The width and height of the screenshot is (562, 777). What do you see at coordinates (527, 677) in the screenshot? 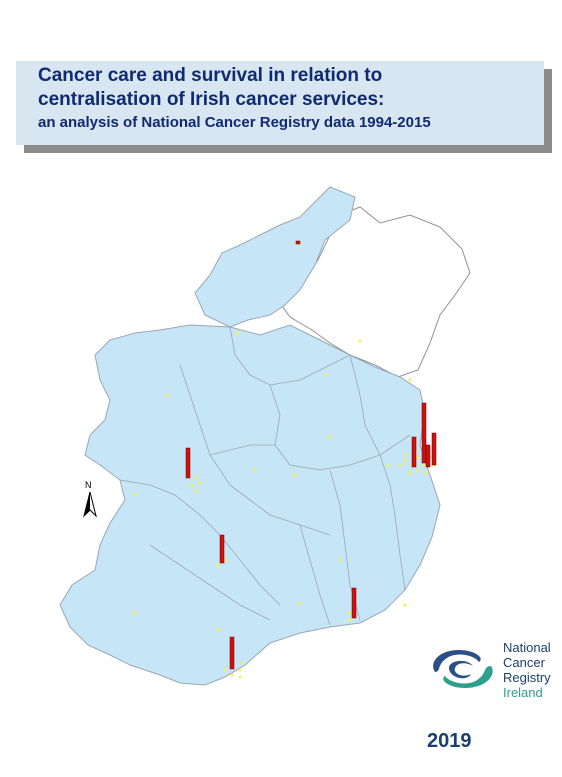
I see `logo-line-3: Registry` at bounding box center [527, 677].